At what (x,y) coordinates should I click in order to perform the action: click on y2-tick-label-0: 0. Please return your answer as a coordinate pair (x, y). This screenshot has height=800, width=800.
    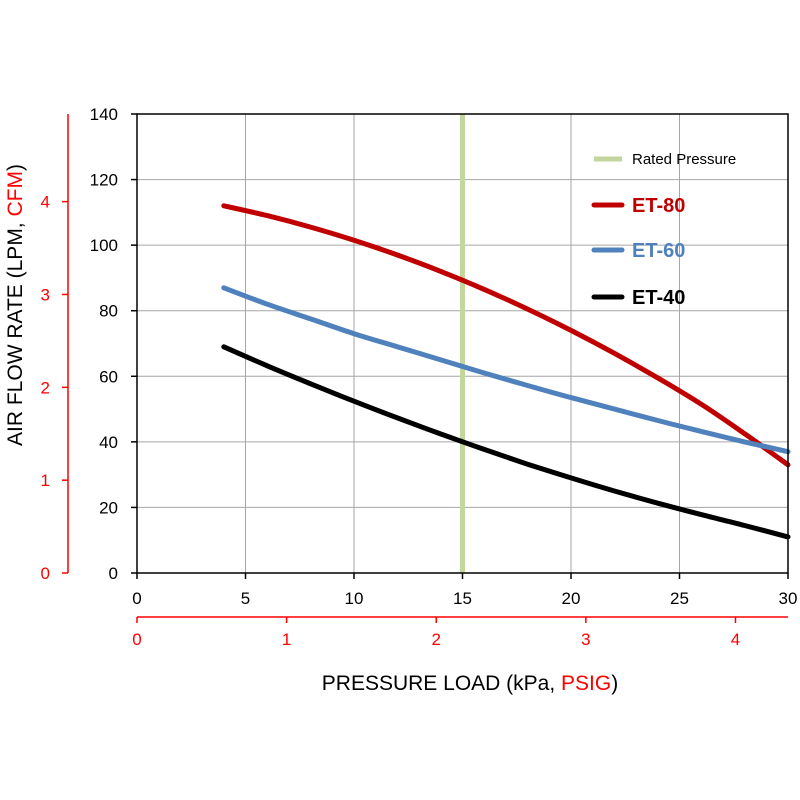
    Looking at the image, I should click on (45, 573).